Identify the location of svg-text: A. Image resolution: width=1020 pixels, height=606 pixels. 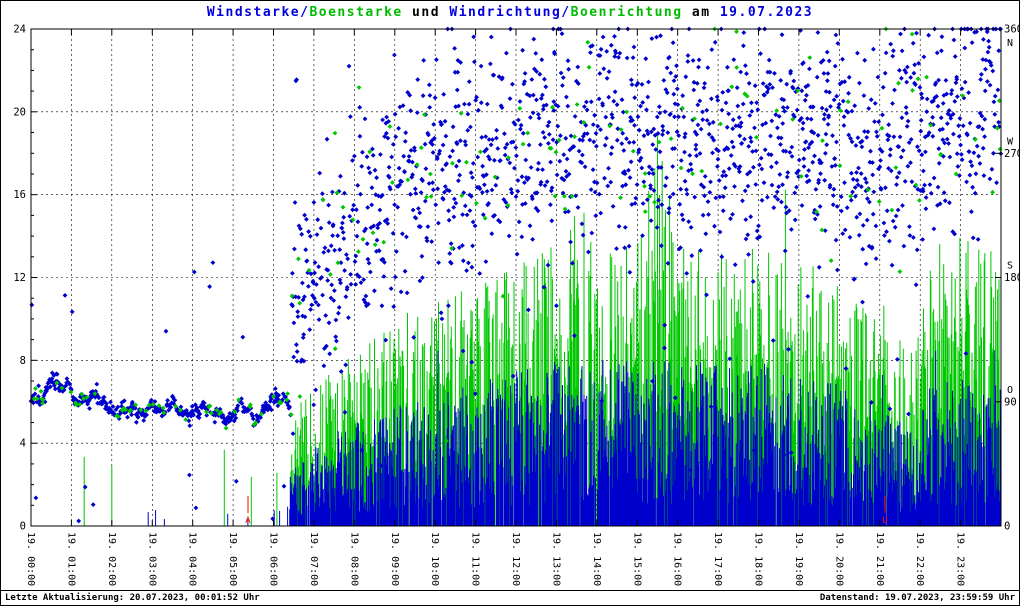
(248, 521).